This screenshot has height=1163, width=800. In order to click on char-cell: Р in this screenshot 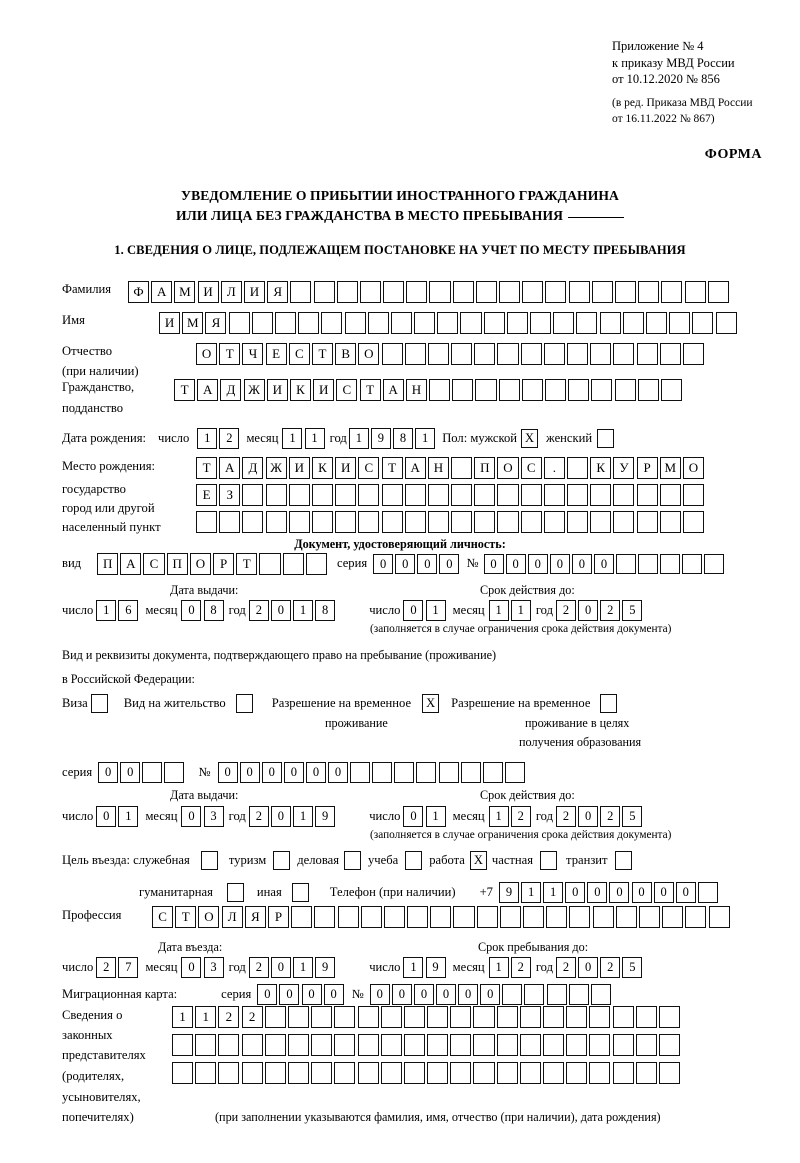, I will do `click(647, 468)`.